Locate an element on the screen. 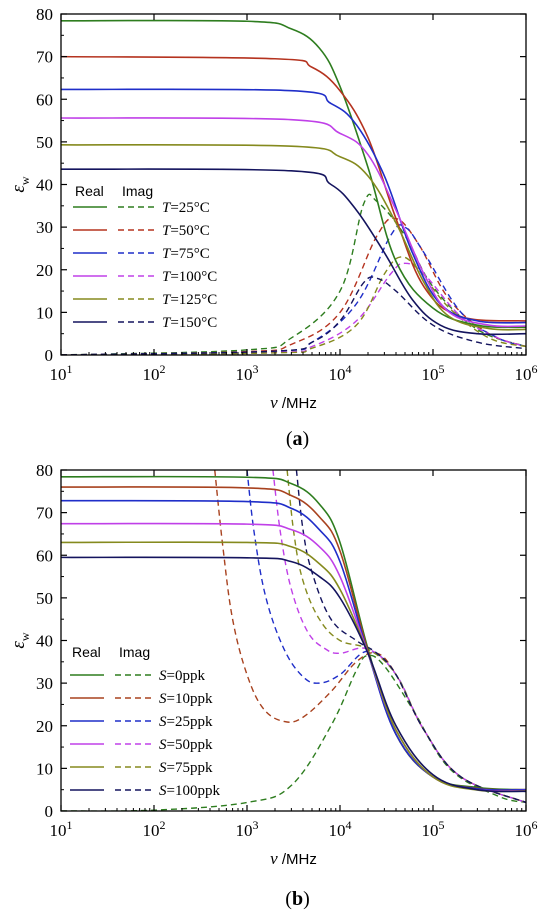 Image resolution: width=550 pixels, height=918 pixels. legend-entry-label: S=10ppk is located at coordinates (186, 699).